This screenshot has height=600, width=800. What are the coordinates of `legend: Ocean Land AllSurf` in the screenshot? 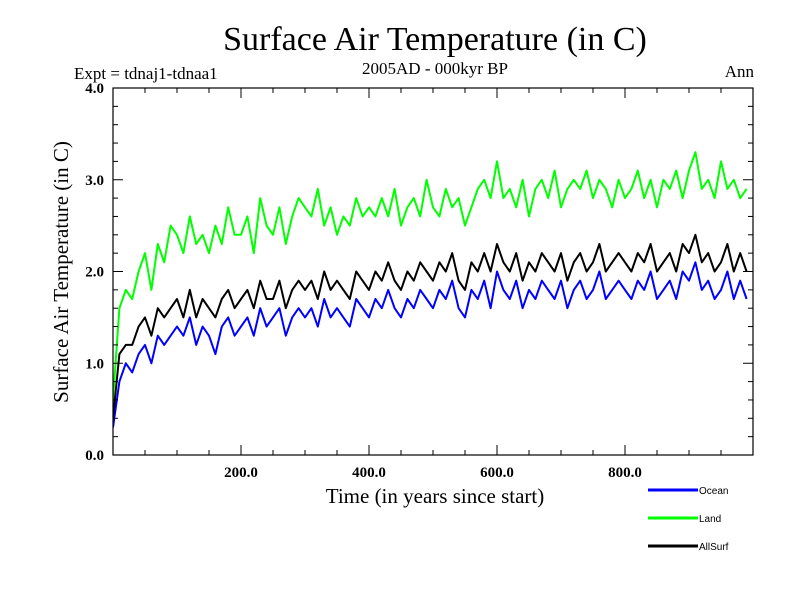 It's located at (688, 519).